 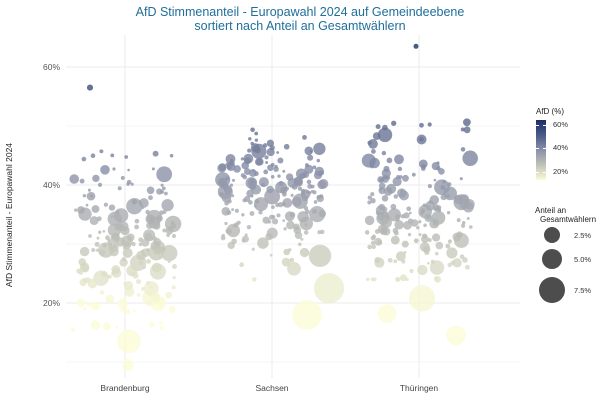 I want to click on y-tick-label: 20%, so click(x=51, y=303).